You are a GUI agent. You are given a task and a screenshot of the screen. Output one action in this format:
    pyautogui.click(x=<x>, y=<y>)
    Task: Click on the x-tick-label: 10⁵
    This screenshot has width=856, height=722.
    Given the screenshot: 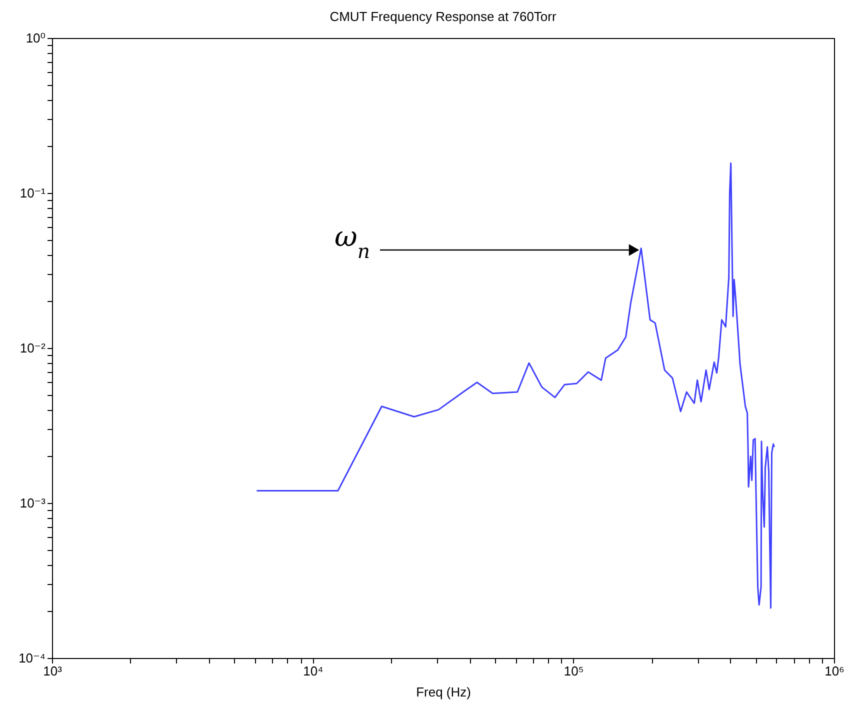 What is the action you would take?
    pyautogui.click(x=574, y=671)
    